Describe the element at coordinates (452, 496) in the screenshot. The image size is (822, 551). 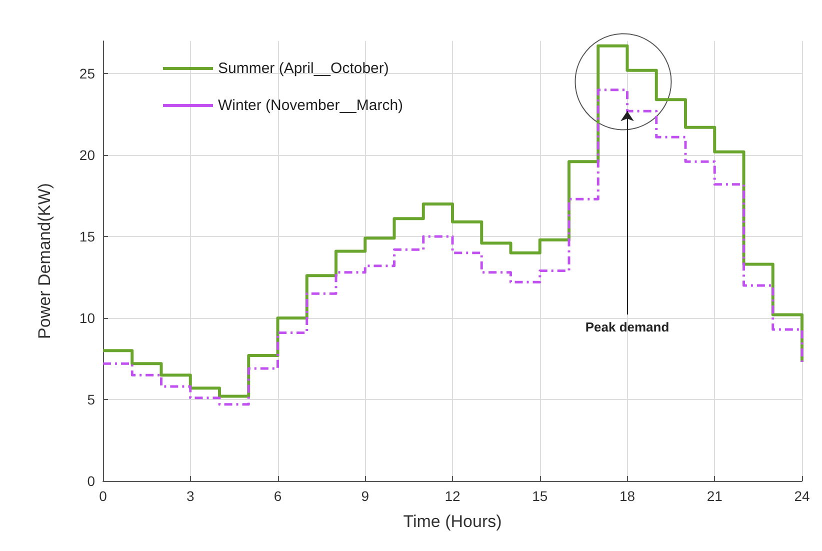
I see `x-tick-label: 12` at that location.